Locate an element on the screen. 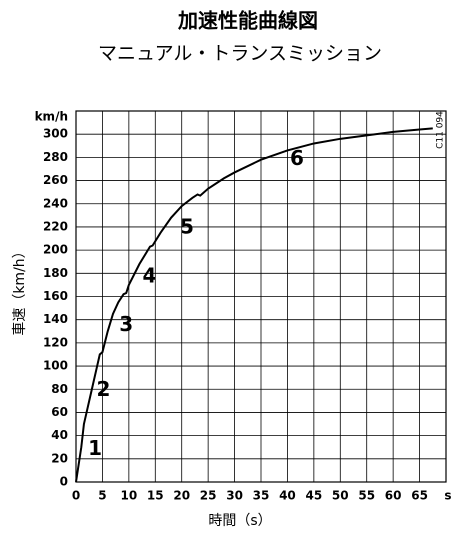  y-tick-label: 180 is located at coordinates (55, 273).